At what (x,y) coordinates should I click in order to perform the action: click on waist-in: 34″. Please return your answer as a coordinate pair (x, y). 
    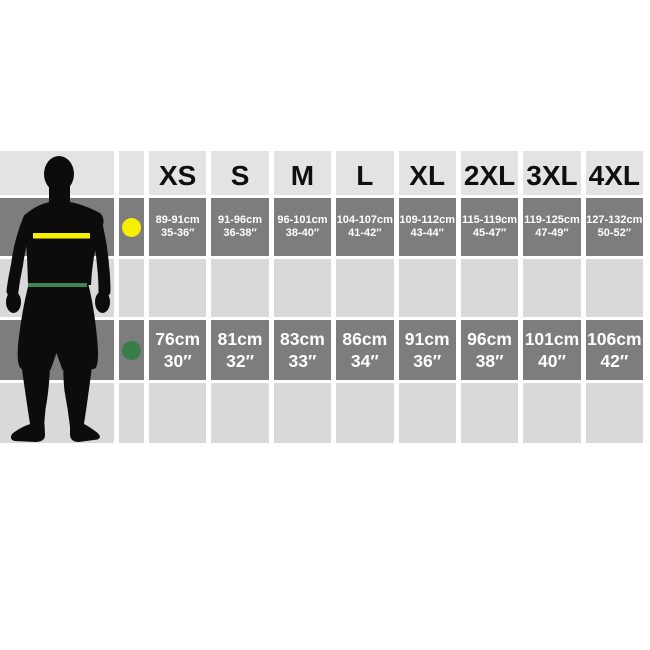
    Looking at the image, I should click on (364, 361).